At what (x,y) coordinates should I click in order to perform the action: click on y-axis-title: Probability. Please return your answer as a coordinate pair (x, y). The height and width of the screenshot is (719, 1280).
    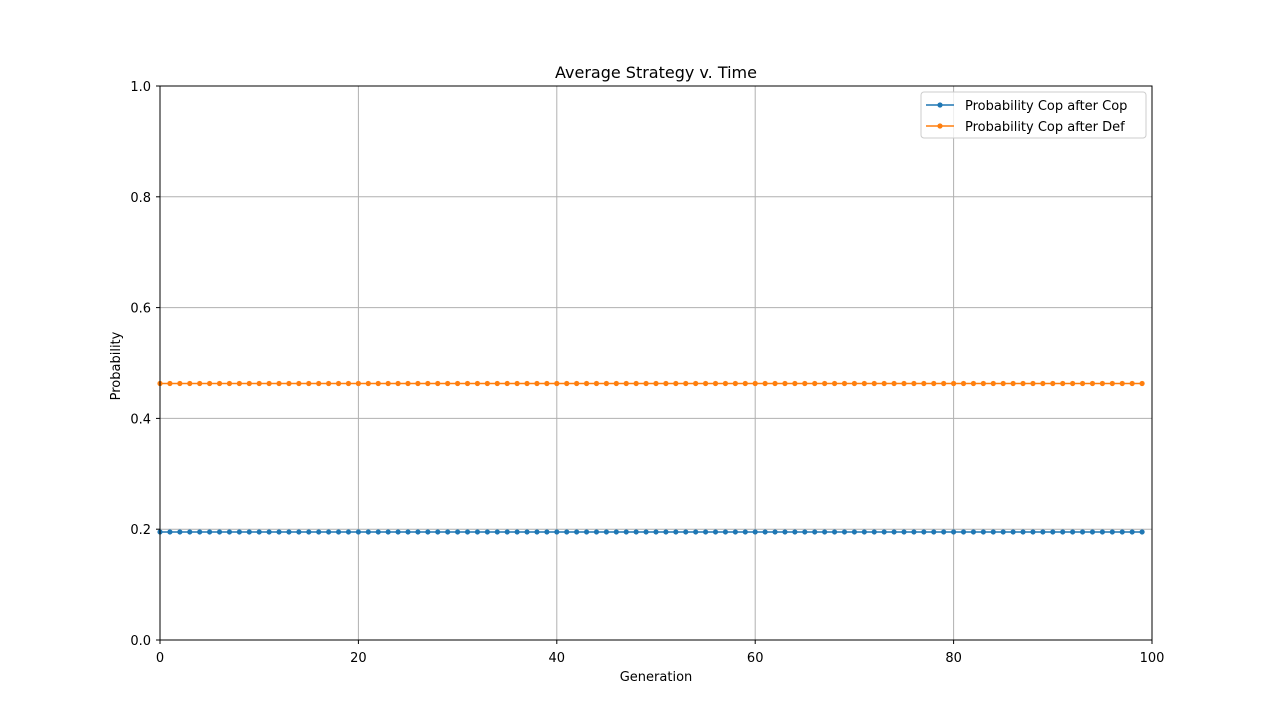
    Looking at the image, I should click on (116, 365).